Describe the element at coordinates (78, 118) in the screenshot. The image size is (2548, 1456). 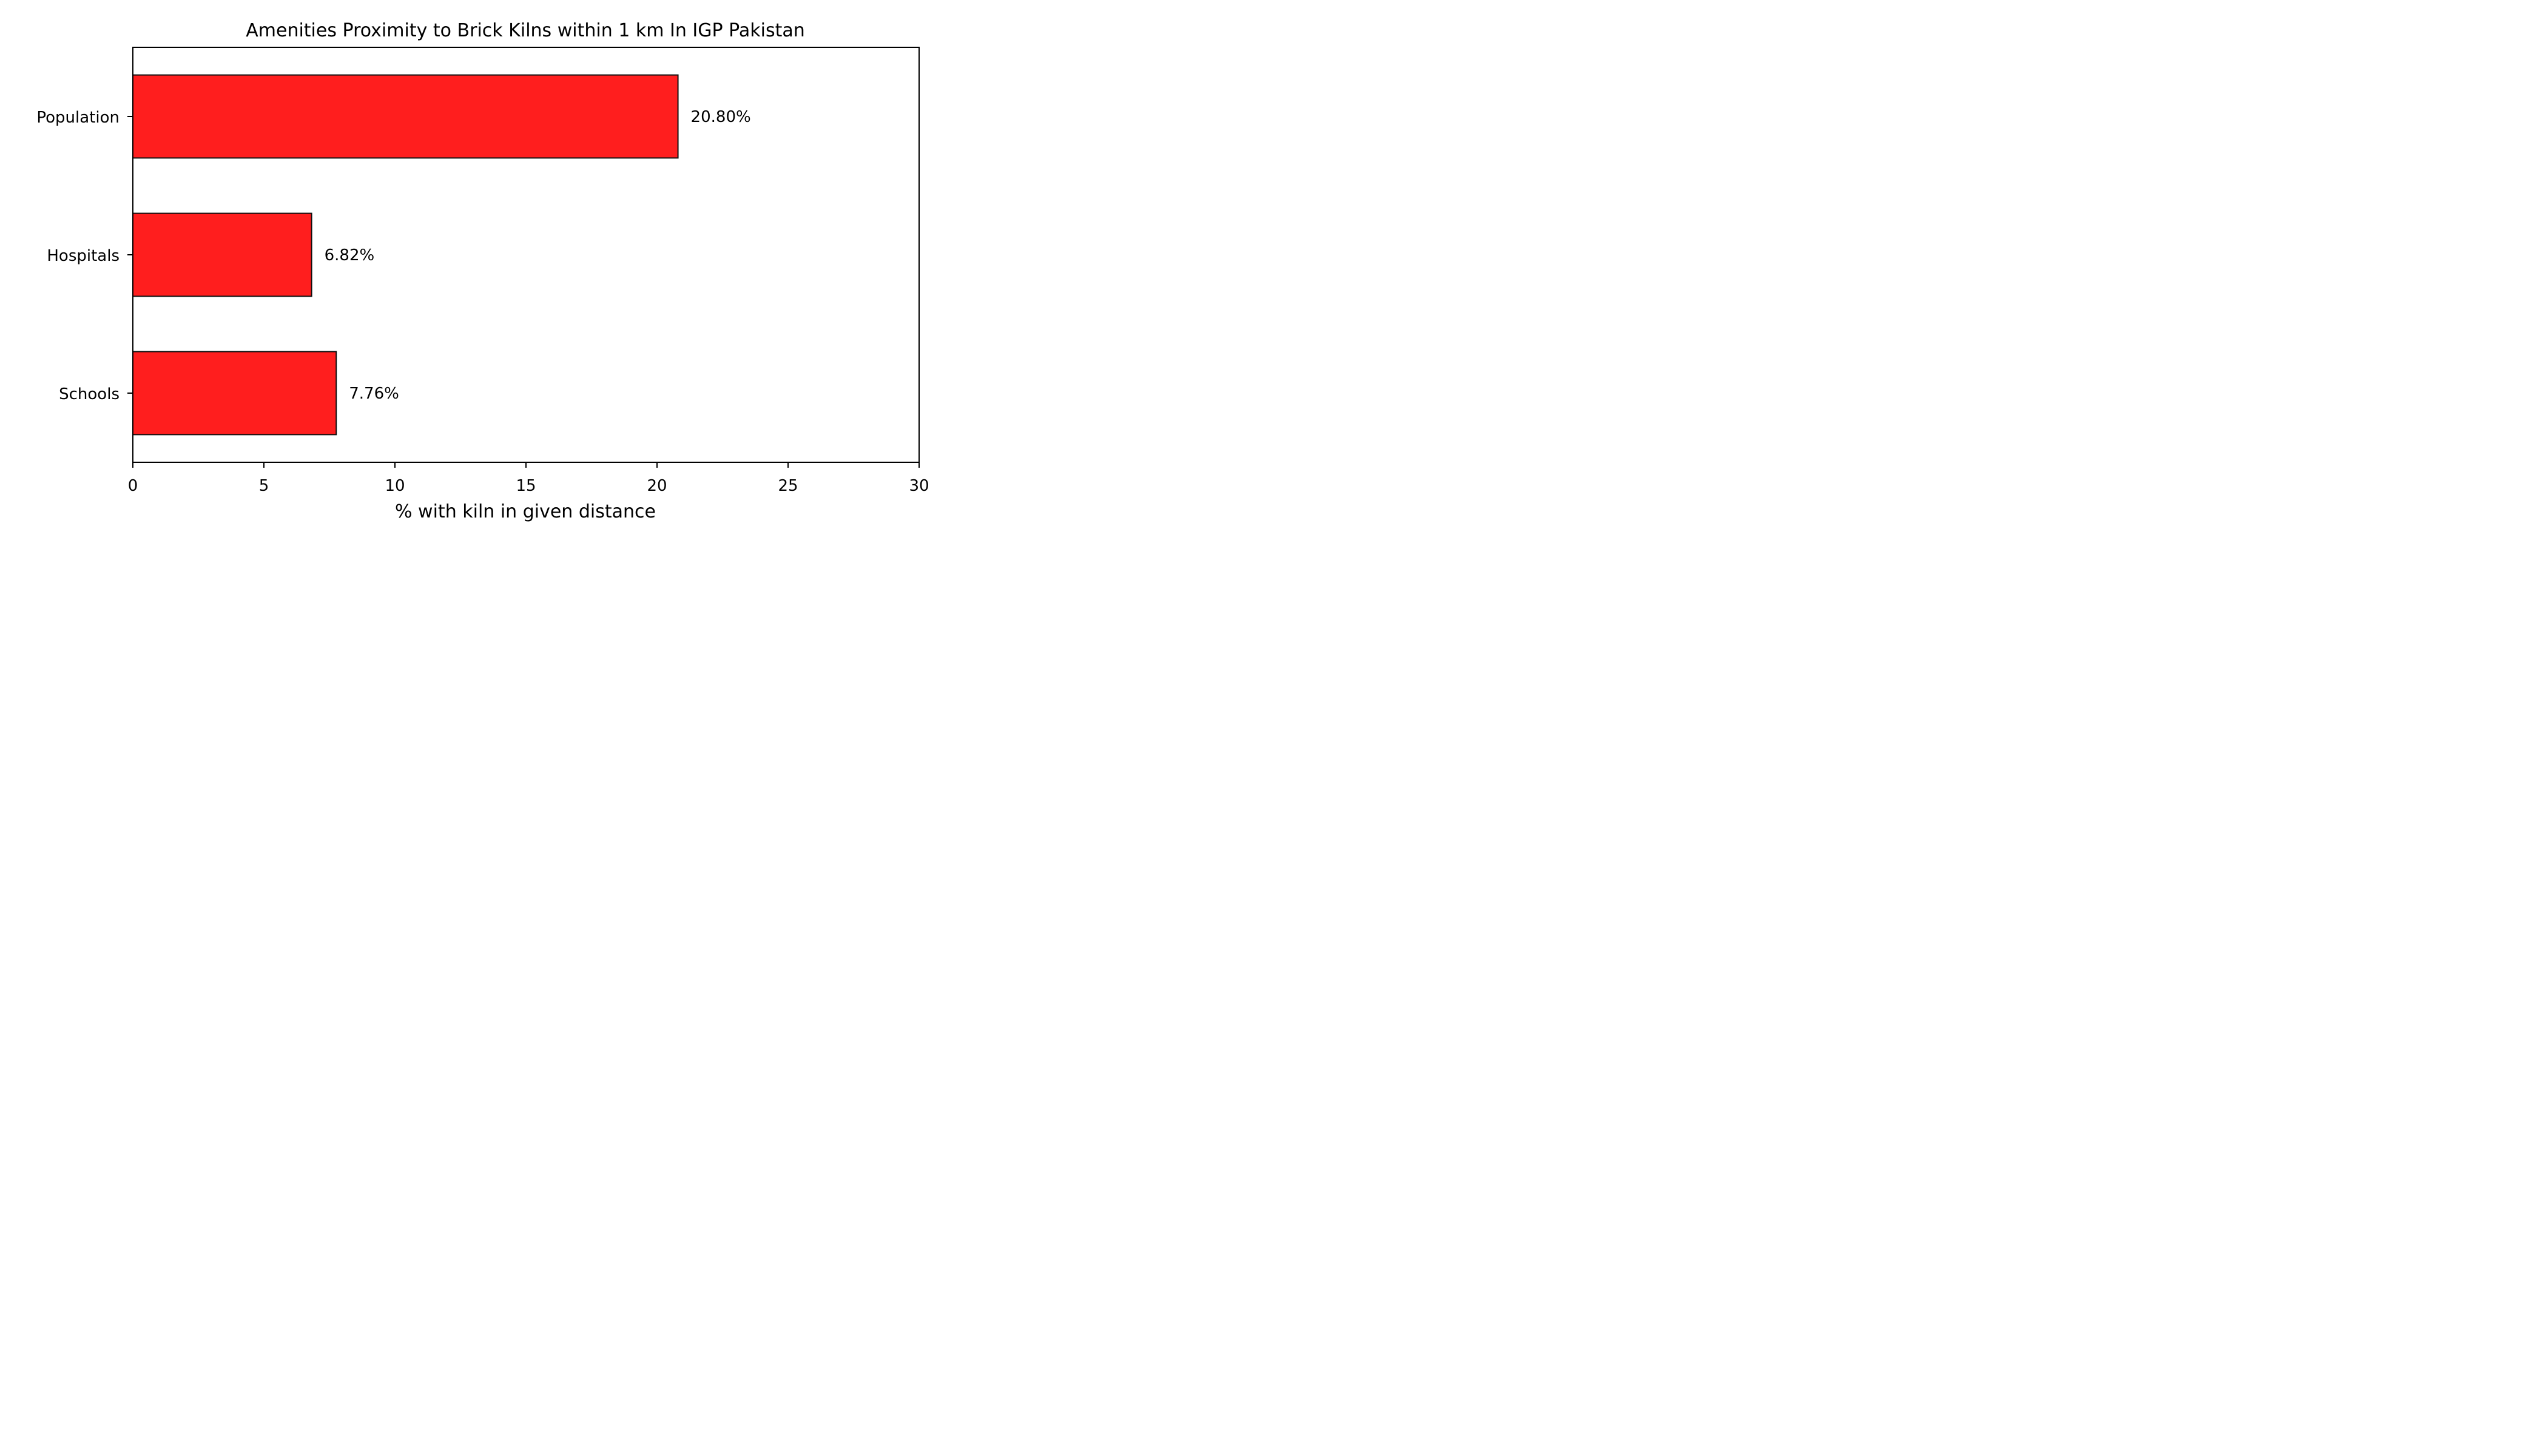
I see `y-tick-label-population: Population` at that location.